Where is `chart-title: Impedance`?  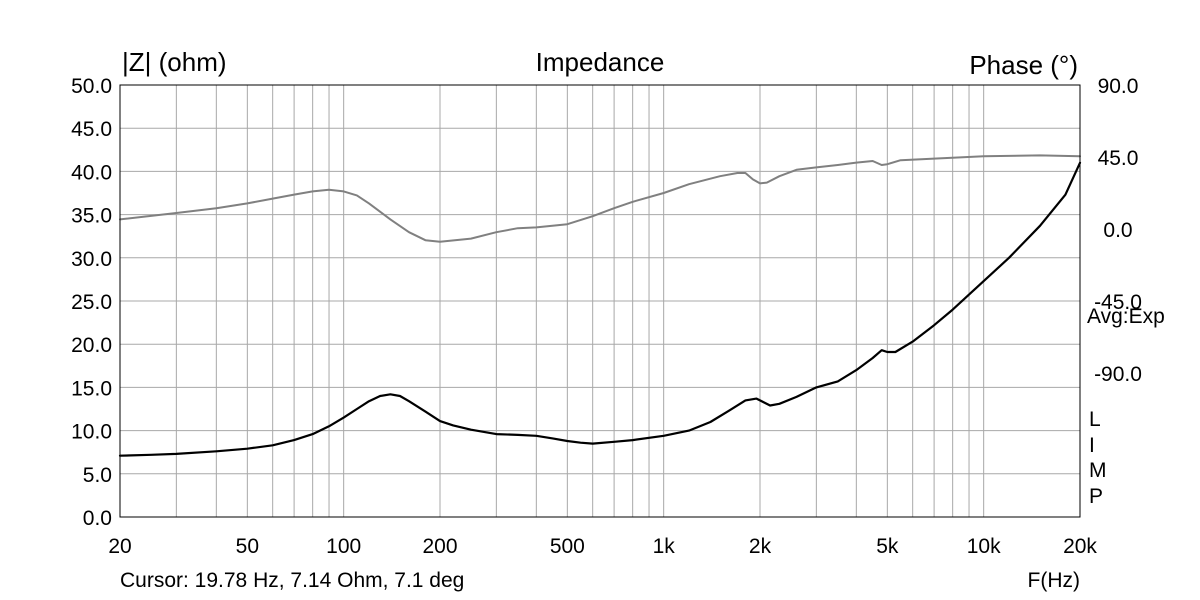 chart-title: Impedance is located at coordinates (600, 62).